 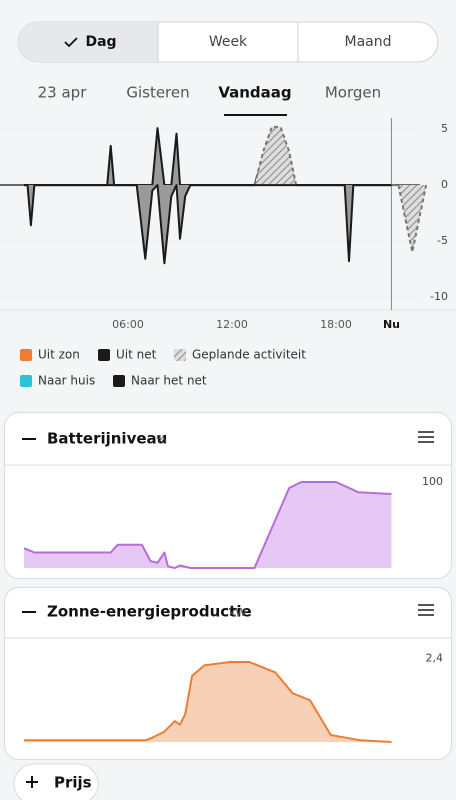 What do you see at coordinates (391, 324) in the screenshot?
I see `now-label: Nu` at bounding box center [391, 324].